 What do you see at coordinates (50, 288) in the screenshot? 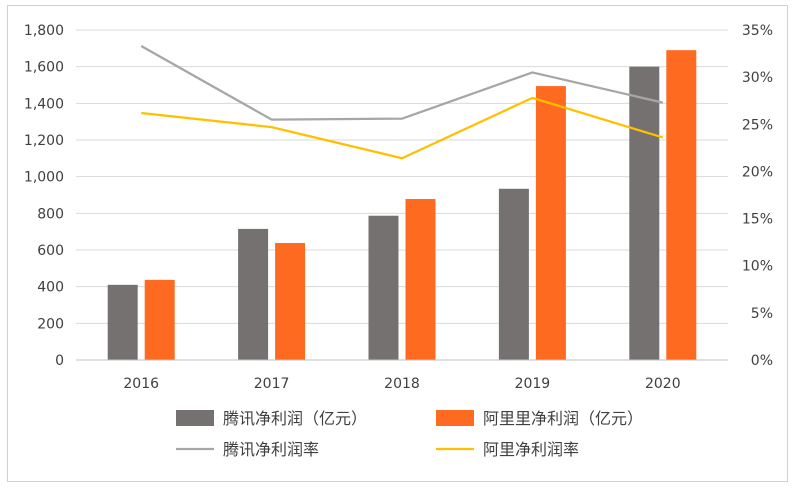
I see `y-left-tick-label: 400` at bounding box center [50, 288].